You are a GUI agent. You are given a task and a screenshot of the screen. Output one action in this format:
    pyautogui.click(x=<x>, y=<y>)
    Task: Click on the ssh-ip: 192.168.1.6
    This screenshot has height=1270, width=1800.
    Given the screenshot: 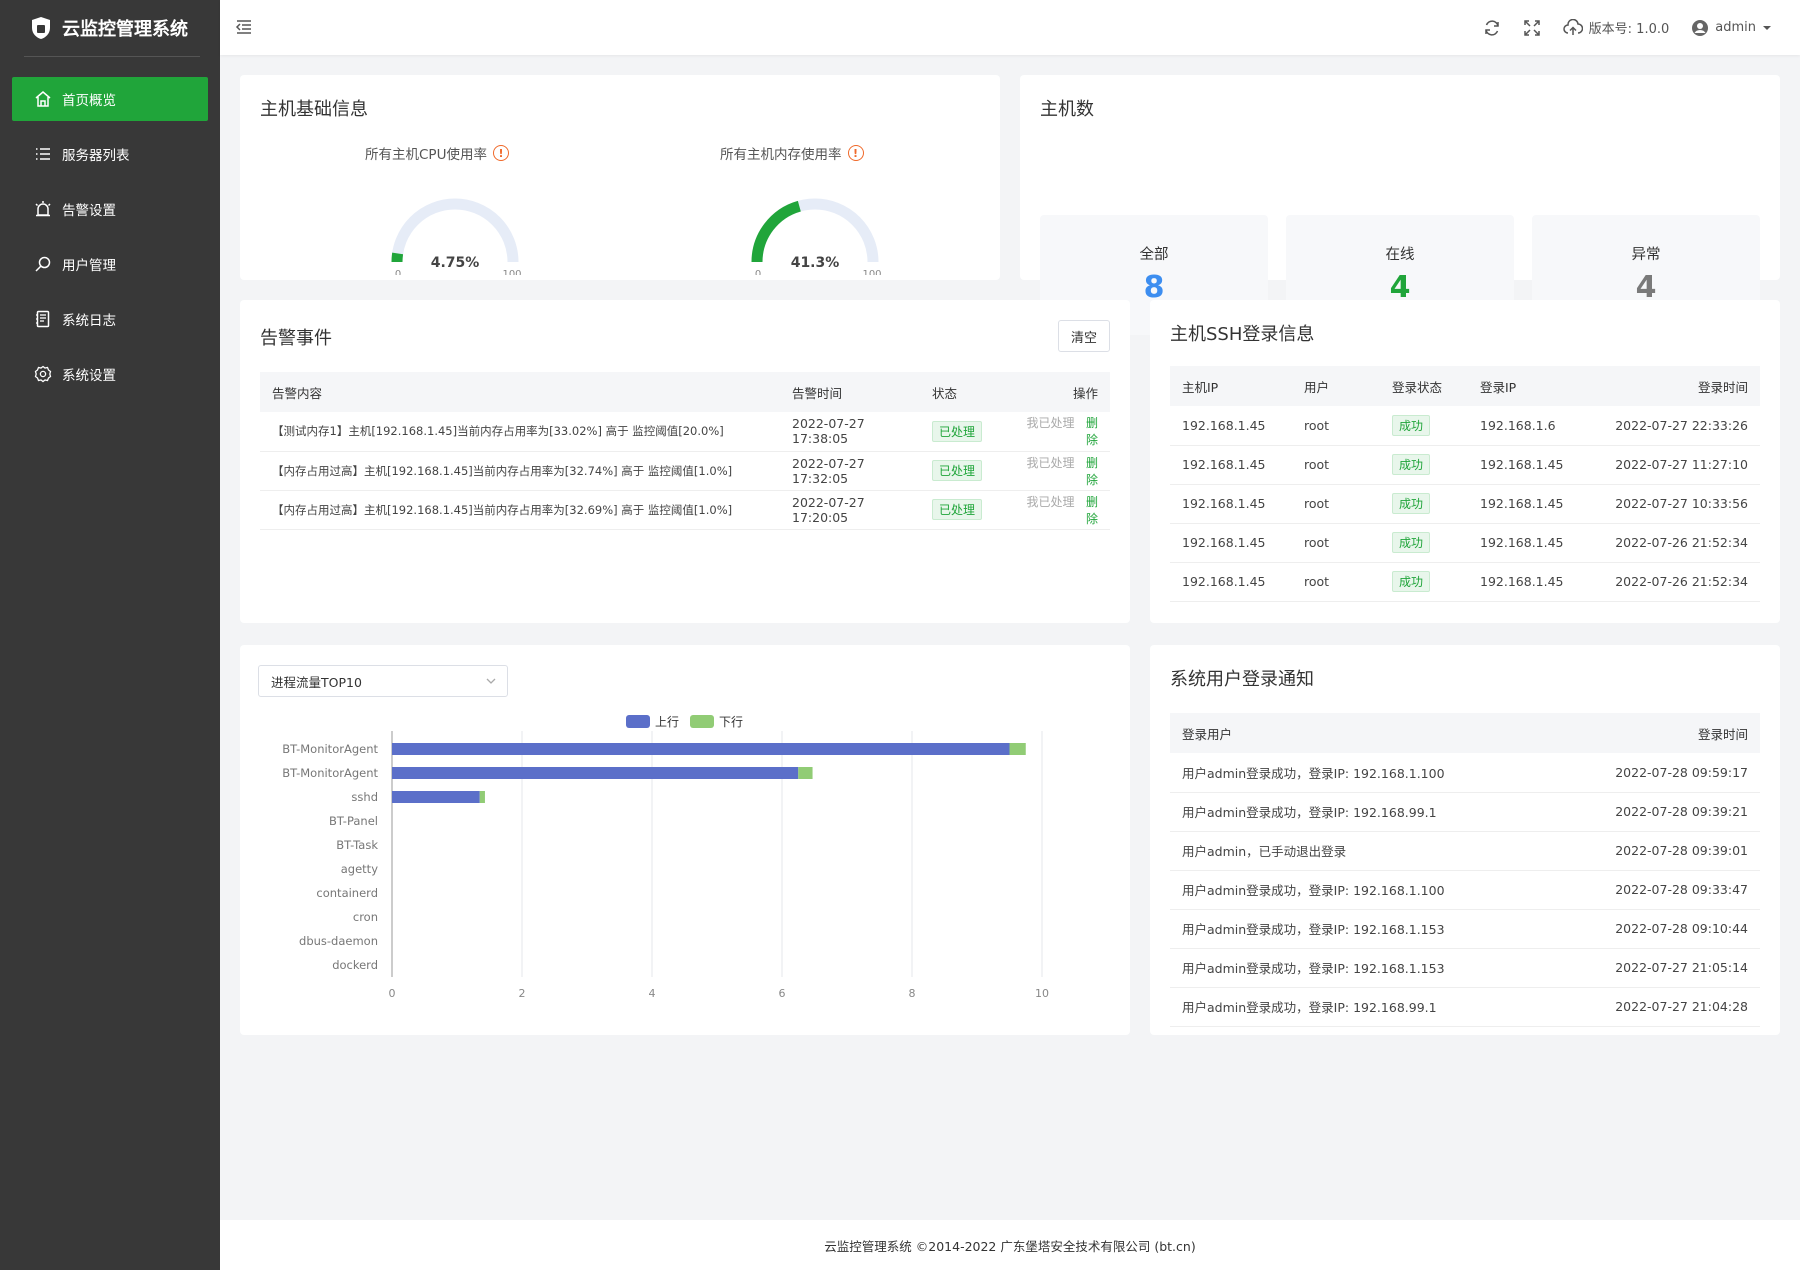 What is the action you would take?
    pyautogui.click(x=1533, y=426)
    